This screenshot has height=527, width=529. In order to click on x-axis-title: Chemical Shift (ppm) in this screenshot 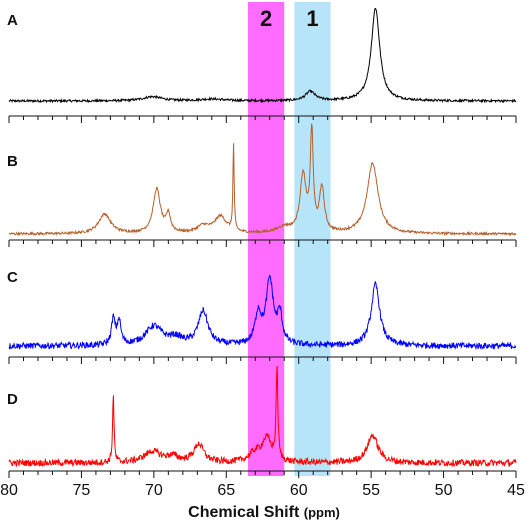, I will do `click(264, 512)`.